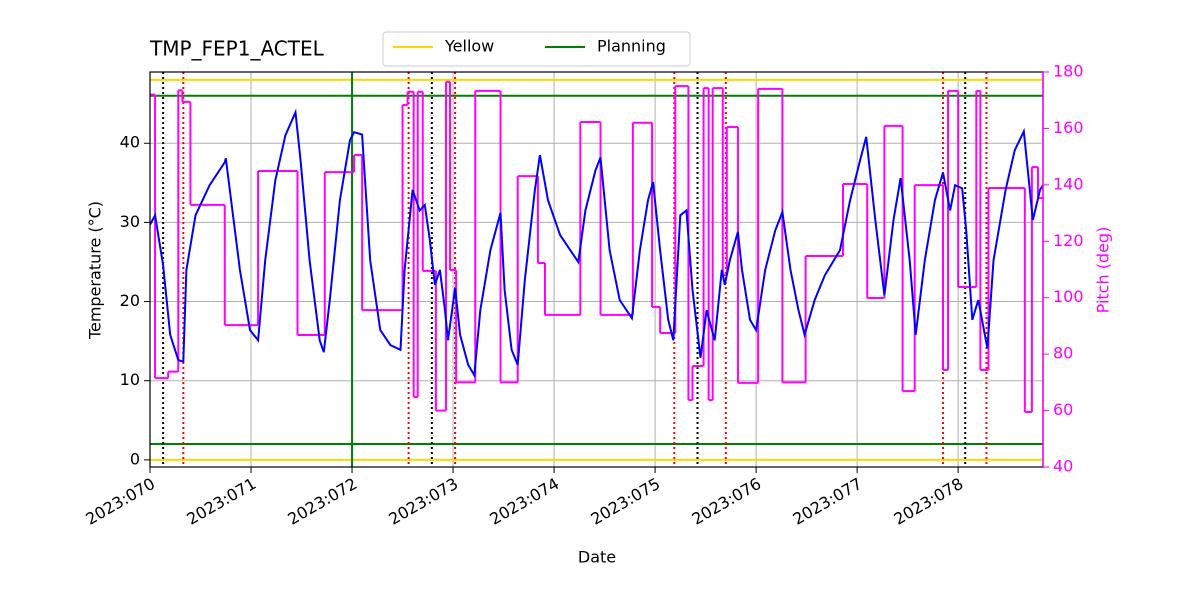 The image size is (1200, 600). What do you see at coordinates (827, 501) in the screenshot?
I see `x-tick-label: 2023:077` at bounding box center [827, 501].